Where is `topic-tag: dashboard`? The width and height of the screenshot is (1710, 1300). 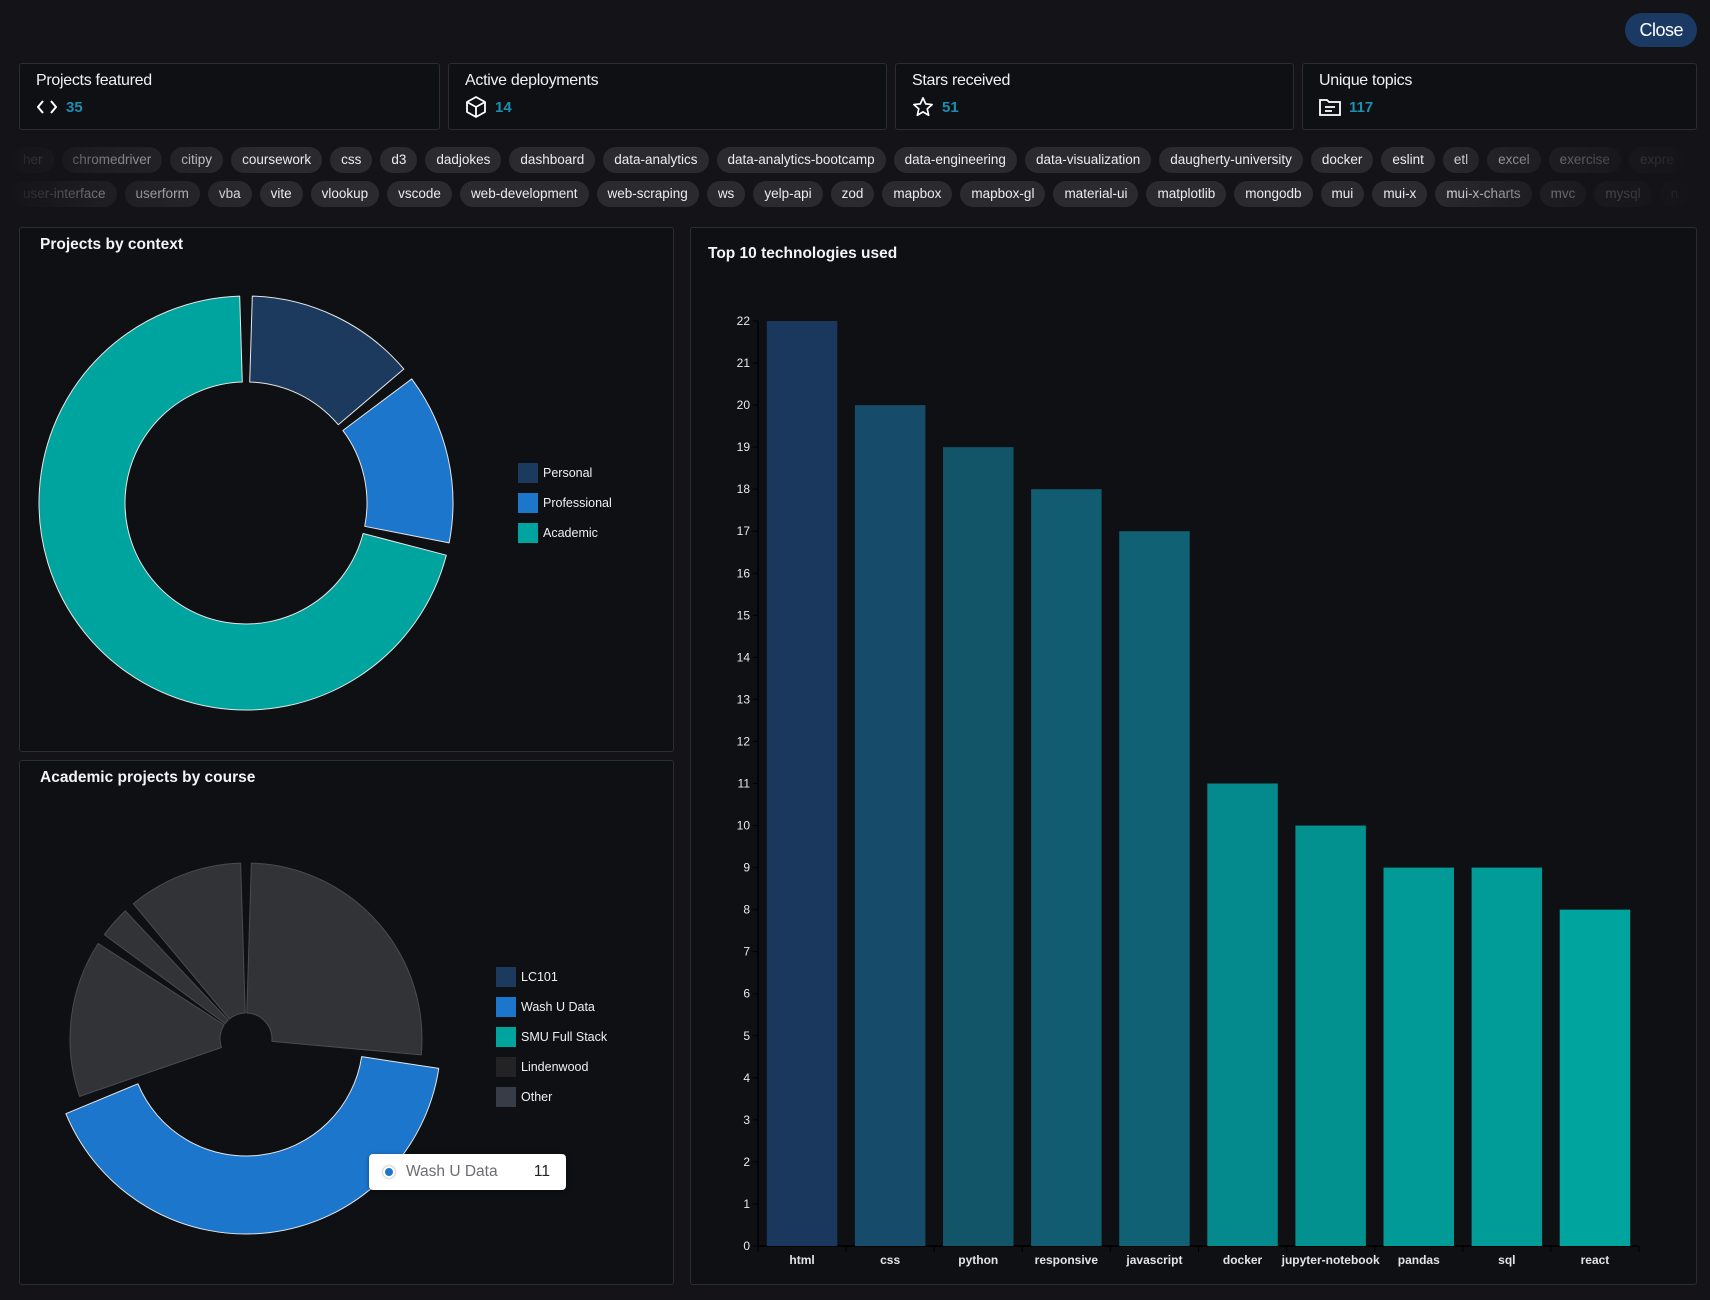 topic-tag: dashboard is located at coordinates (552, 160).